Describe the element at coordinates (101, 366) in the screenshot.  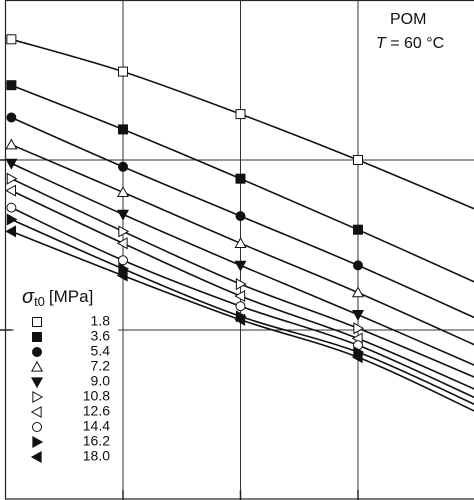
I see `legend-label: 7.2` at that location.